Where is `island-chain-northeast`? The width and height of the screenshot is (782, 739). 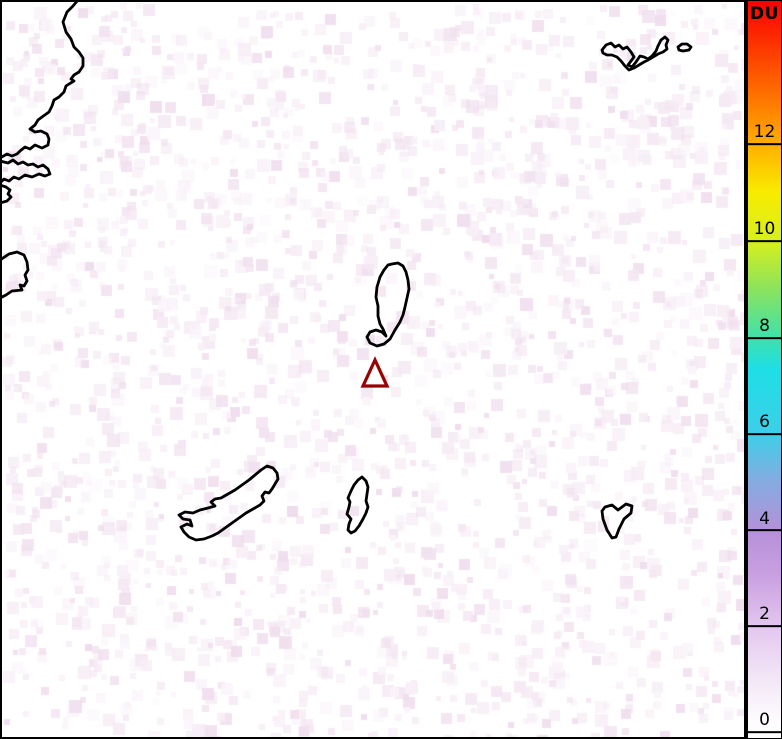 island-chain-northeast is located at coordinates (635, 53).